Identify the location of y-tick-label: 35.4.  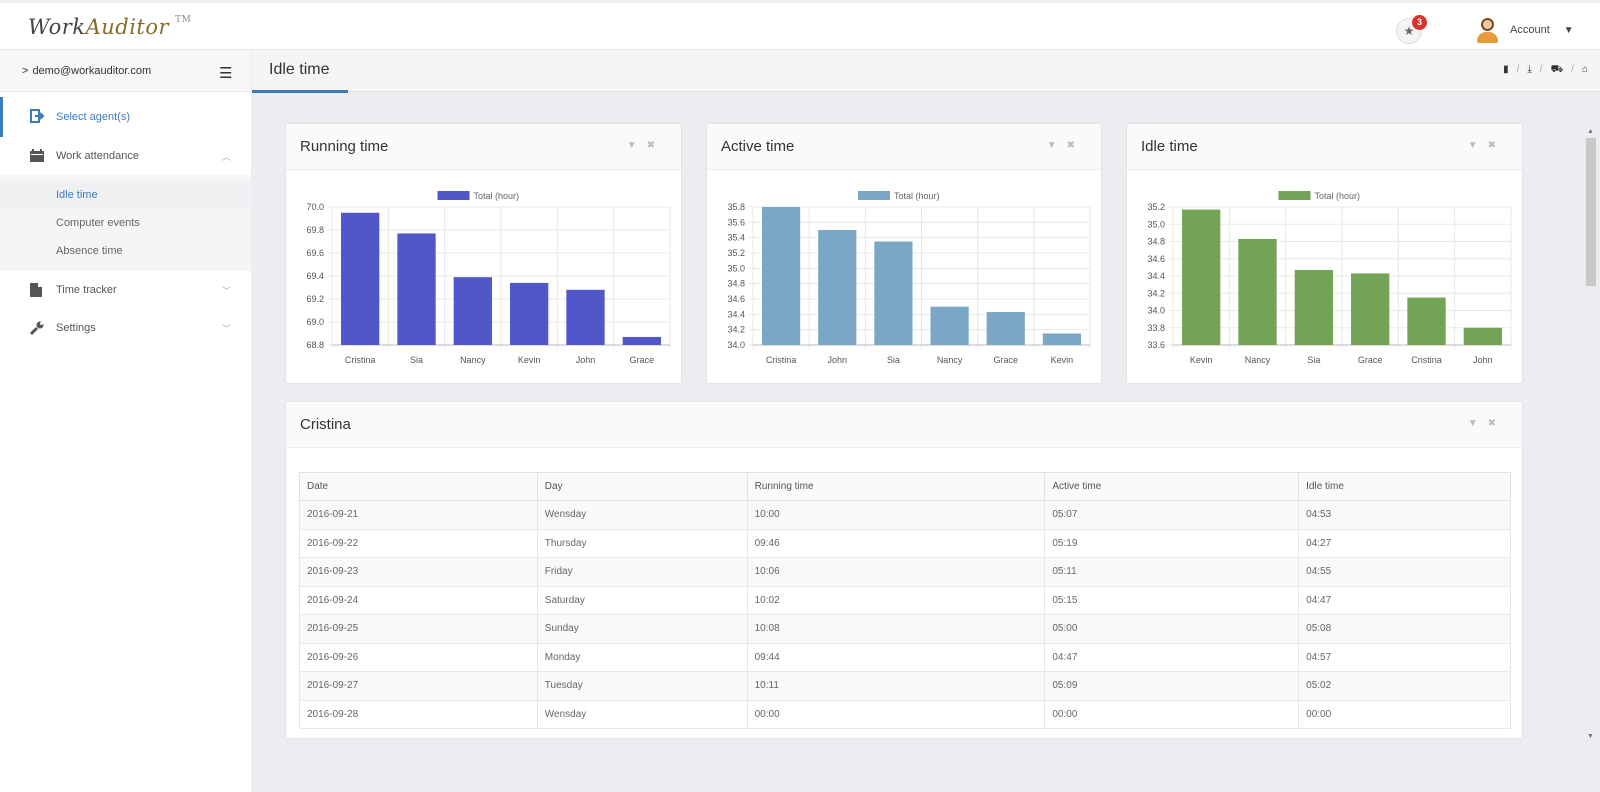
(736, 238).